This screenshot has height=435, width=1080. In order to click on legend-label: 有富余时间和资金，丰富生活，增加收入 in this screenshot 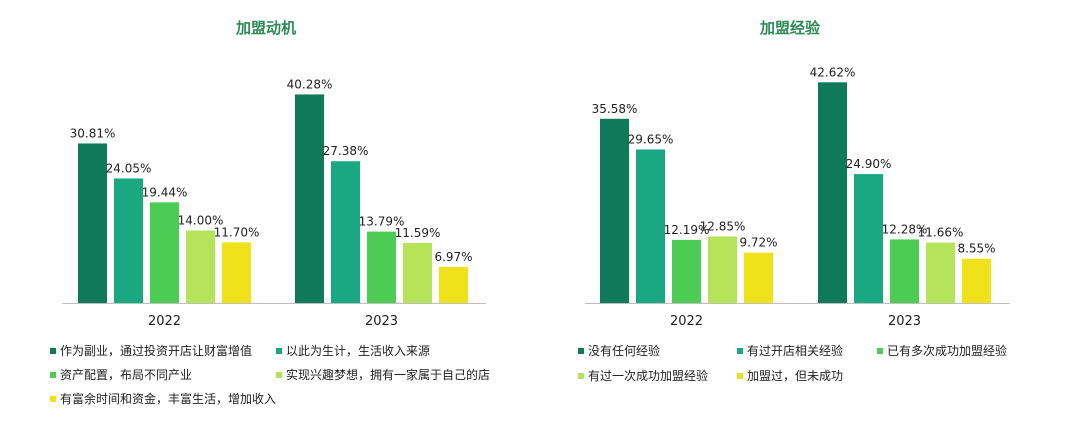, I will do `click(168, 398)`.